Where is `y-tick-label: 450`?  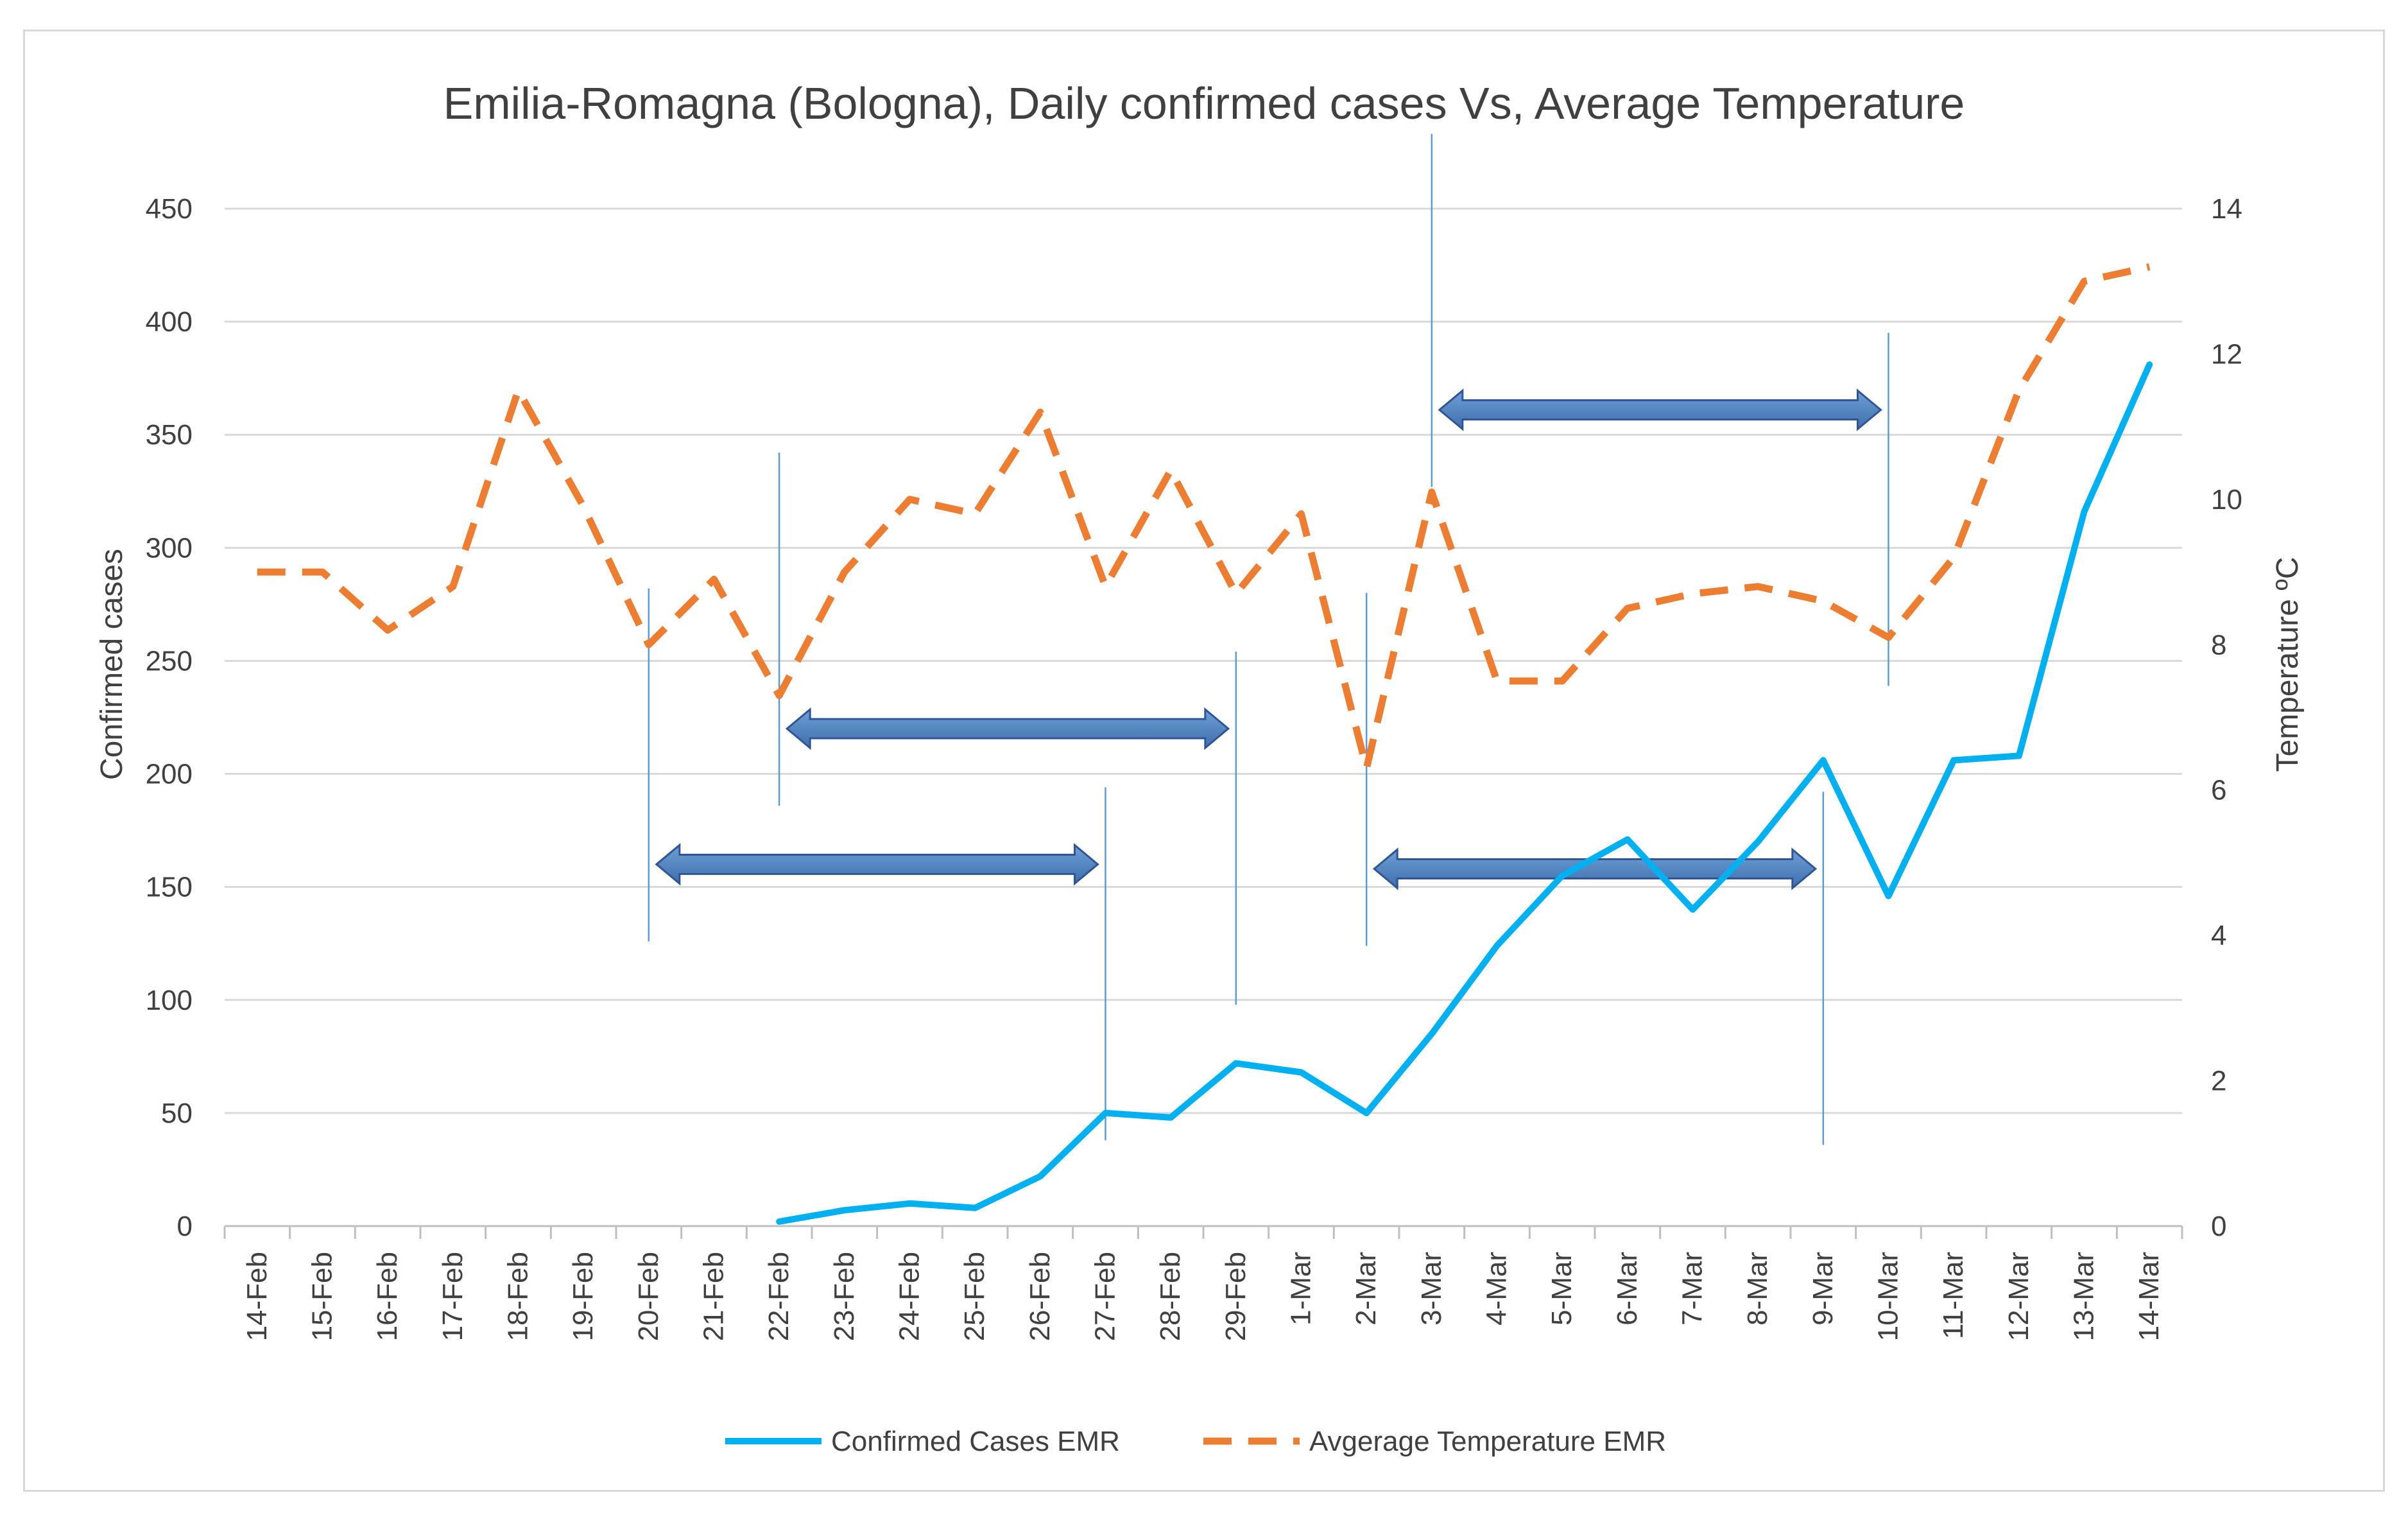 y-tick-label: 450 is located at coordinates (169, 209).